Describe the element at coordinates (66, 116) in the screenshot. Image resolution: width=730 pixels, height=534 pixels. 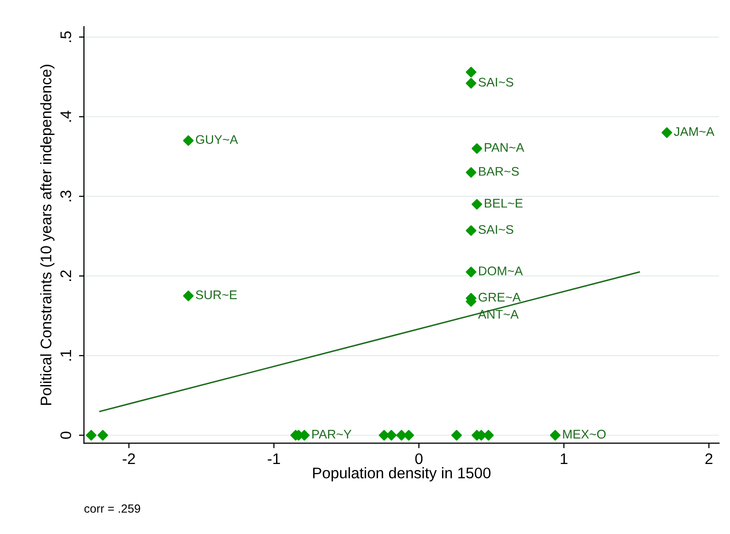
I see `y-tick-label: .4` at that location.